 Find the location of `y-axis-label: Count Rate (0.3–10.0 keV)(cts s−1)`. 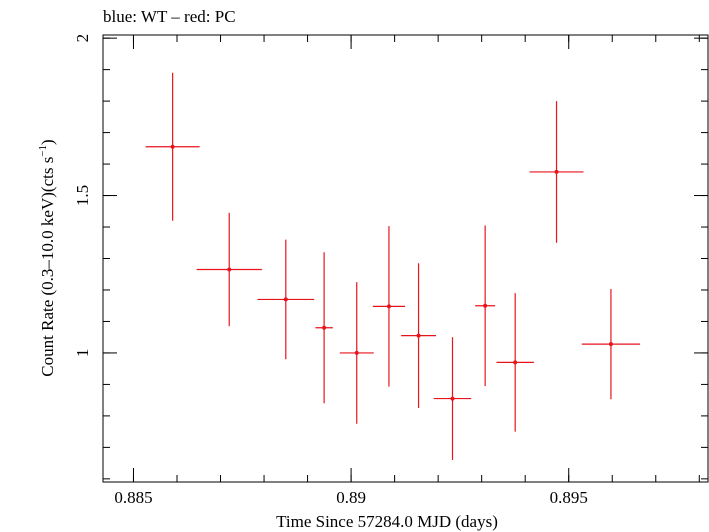

y-axis-label: Count Rate (0.3–10.0 keV)(cts s−1) is located at coordinates (47, 257).